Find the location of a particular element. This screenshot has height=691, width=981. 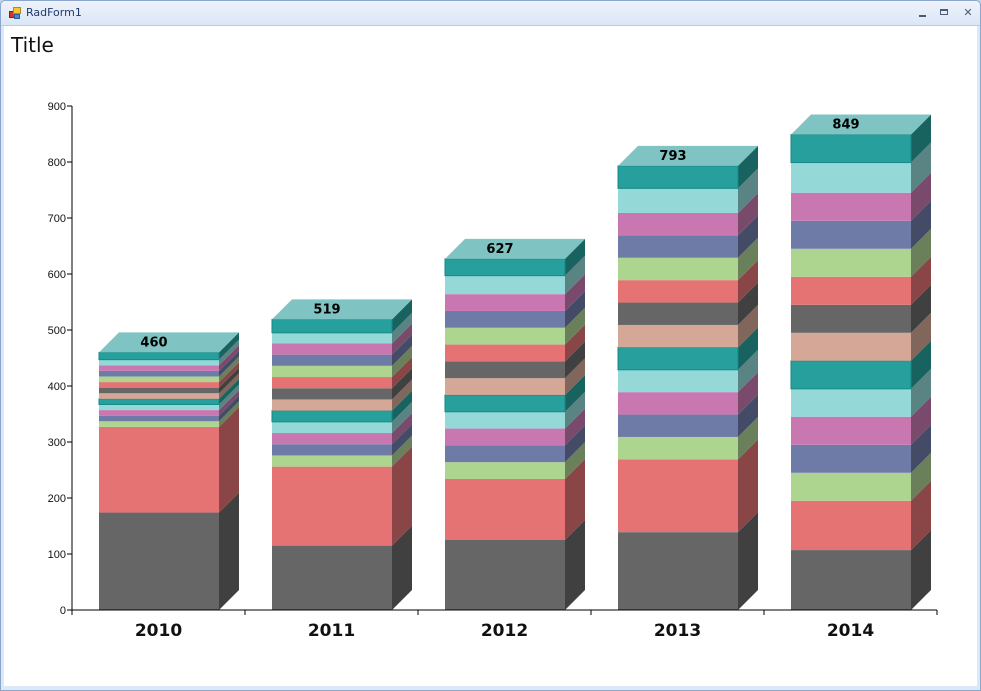

maximize-icon is located at coordinates (944, 12).